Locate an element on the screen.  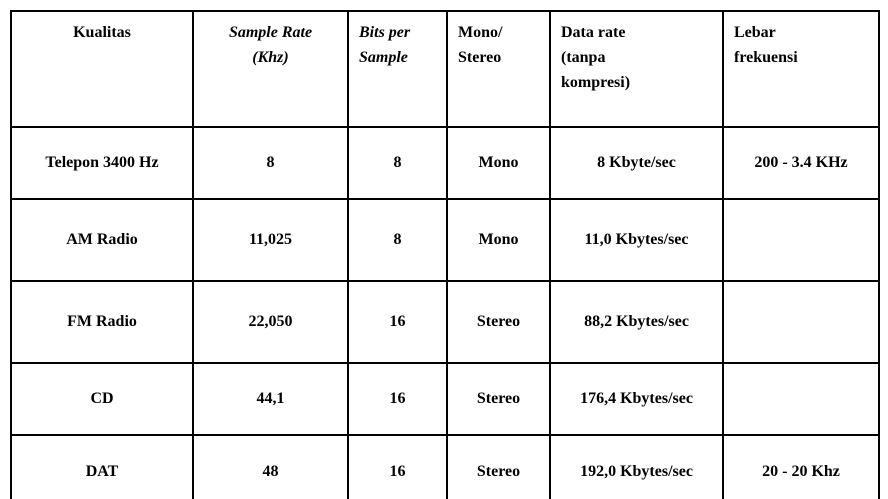
cell-data-rate: 11,0 Kbytes/sec is located at coordinates (636, 240).